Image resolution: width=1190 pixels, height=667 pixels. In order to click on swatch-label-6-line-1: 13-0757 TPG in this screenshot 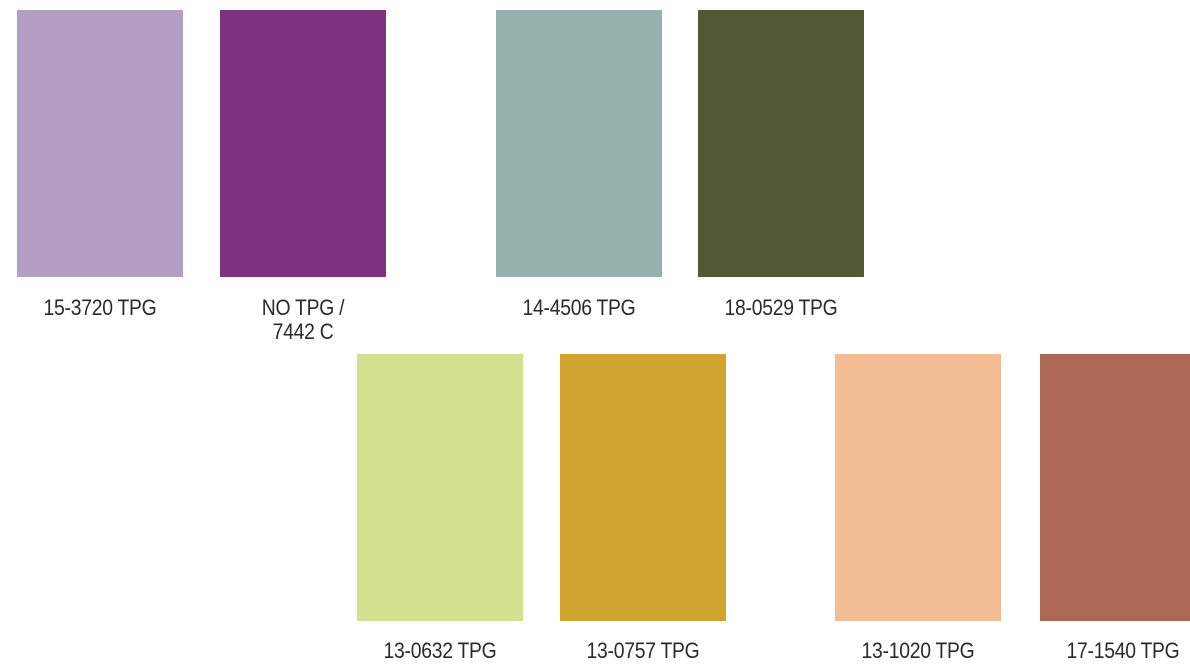, I will do `click(643, 650)`.